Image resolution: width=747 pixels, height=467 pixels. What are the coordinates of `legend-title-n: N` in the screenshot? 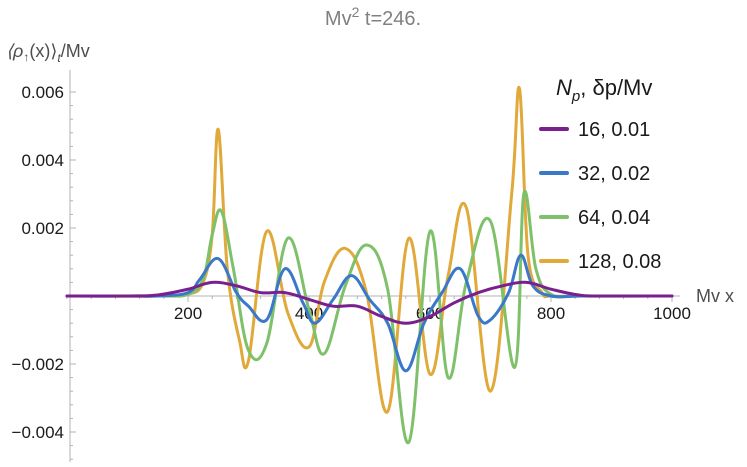 It's located at (564, 87).